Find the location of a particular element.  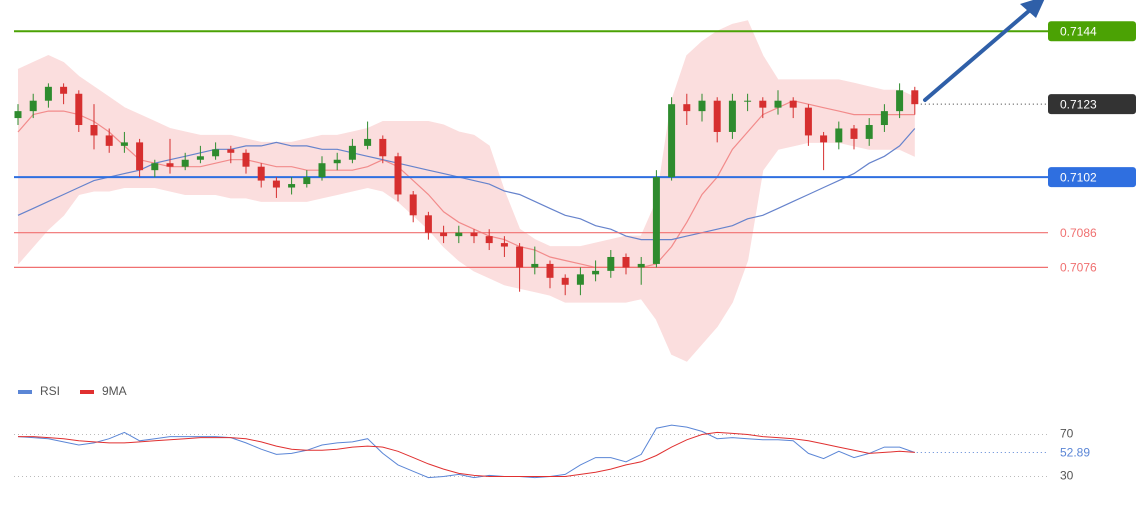

level-label: 0.7102 is located at coordinates (1078, 177).